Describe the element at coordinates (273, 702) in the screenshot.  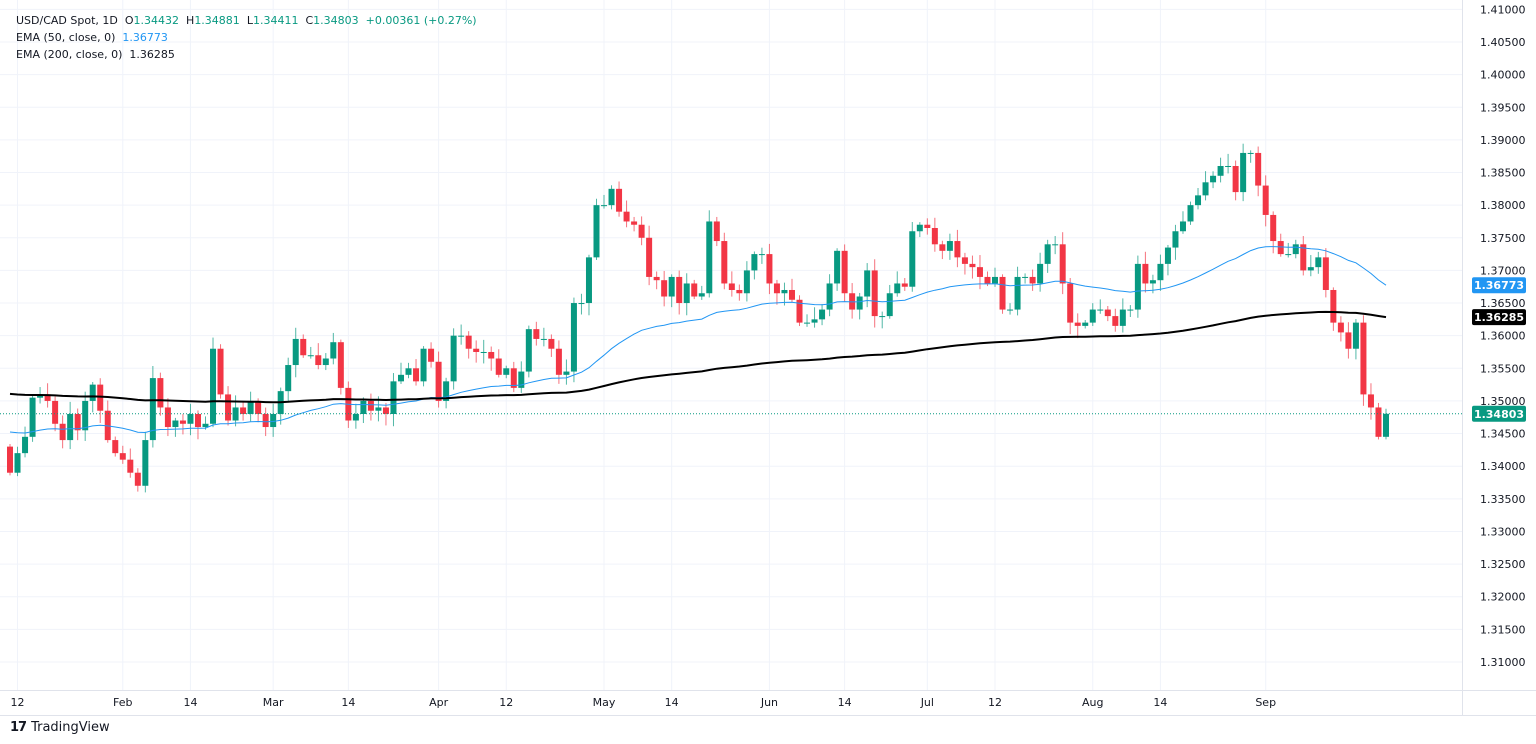
I see `x-tick-label: Mar` at that location.